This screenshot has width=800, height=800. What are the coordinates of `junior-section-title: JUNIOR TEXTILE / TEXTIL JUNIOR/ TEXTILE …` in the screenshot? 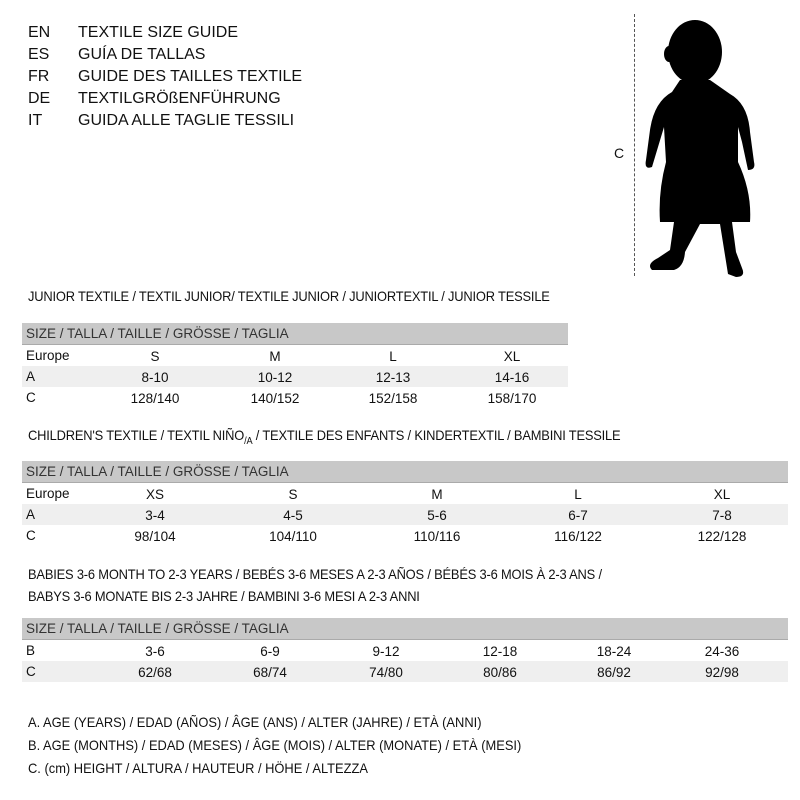 It's located at (289, 296).